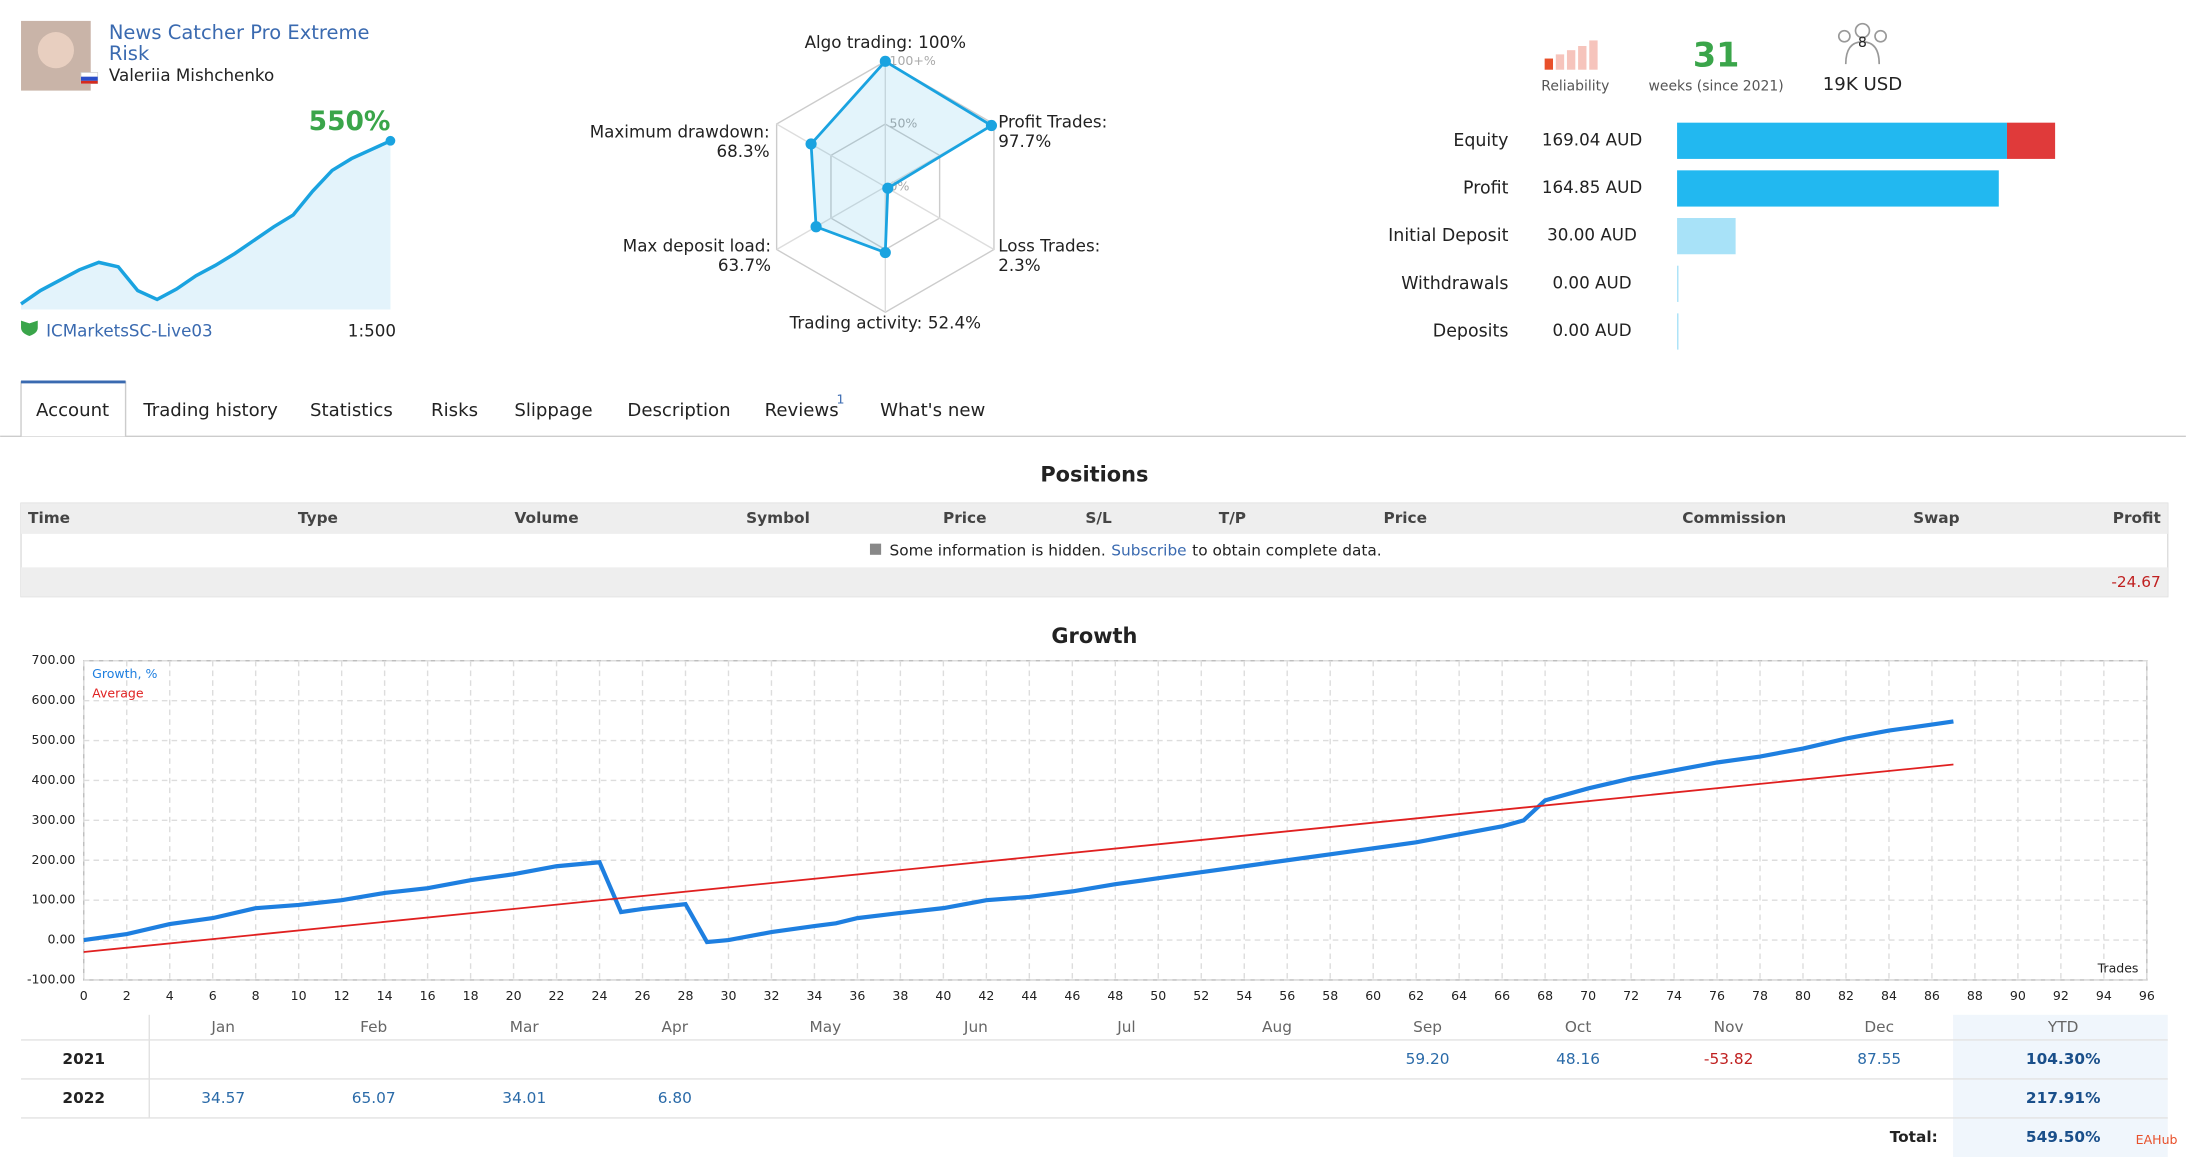  What do you see at coordinates (697, 245) in the screenshot?
I see `radar-category: Max deposit load:` at bounding box center [697, 245].